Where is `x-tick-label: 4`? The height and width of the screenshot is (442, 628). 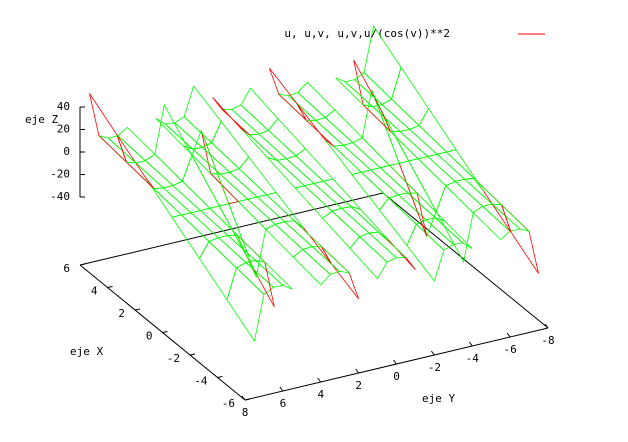
x-tick-label: 4 is located at coordinates (94, 291).